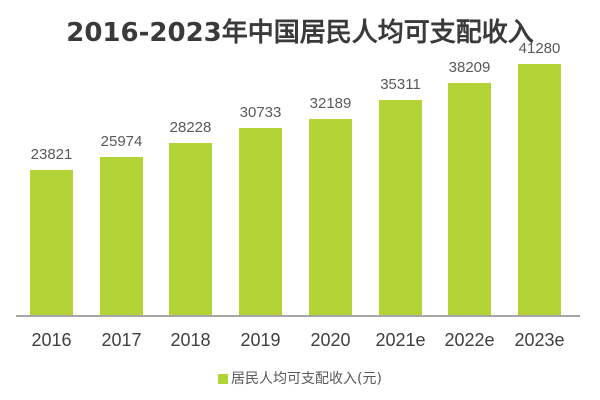 The height and width of the screenshot is (400, 600). Describe the element at coordinates (260, 340) in the screenshot. I see `x-tick-label: 2019` at that location.